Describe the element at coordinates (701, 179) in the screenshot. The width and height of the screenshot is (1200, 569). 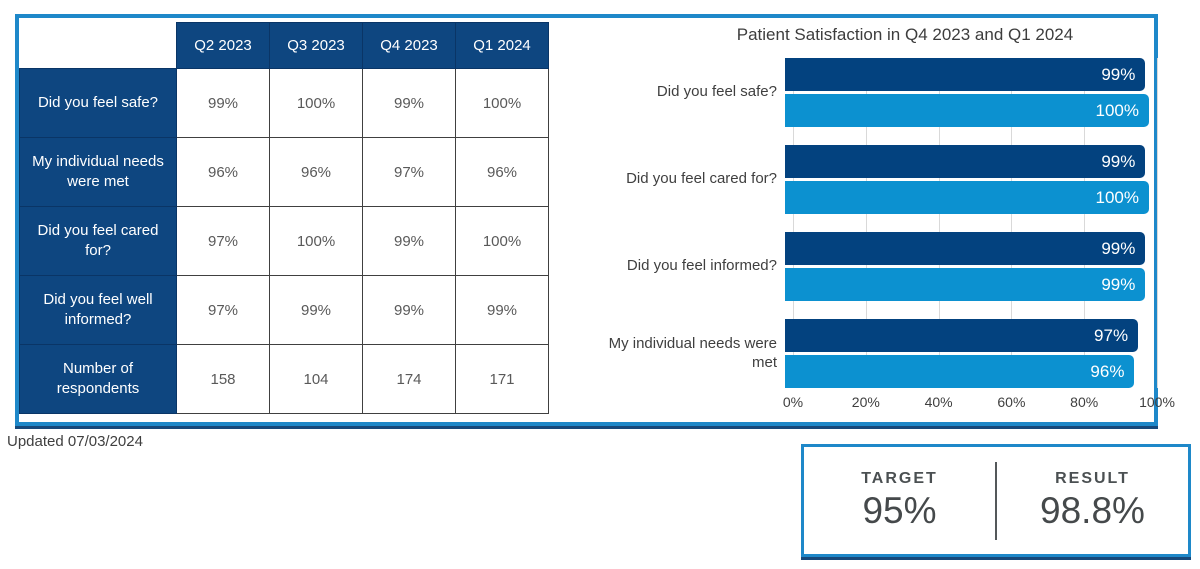
I see `chart-category-label: Did you feel cared for?` at that location.